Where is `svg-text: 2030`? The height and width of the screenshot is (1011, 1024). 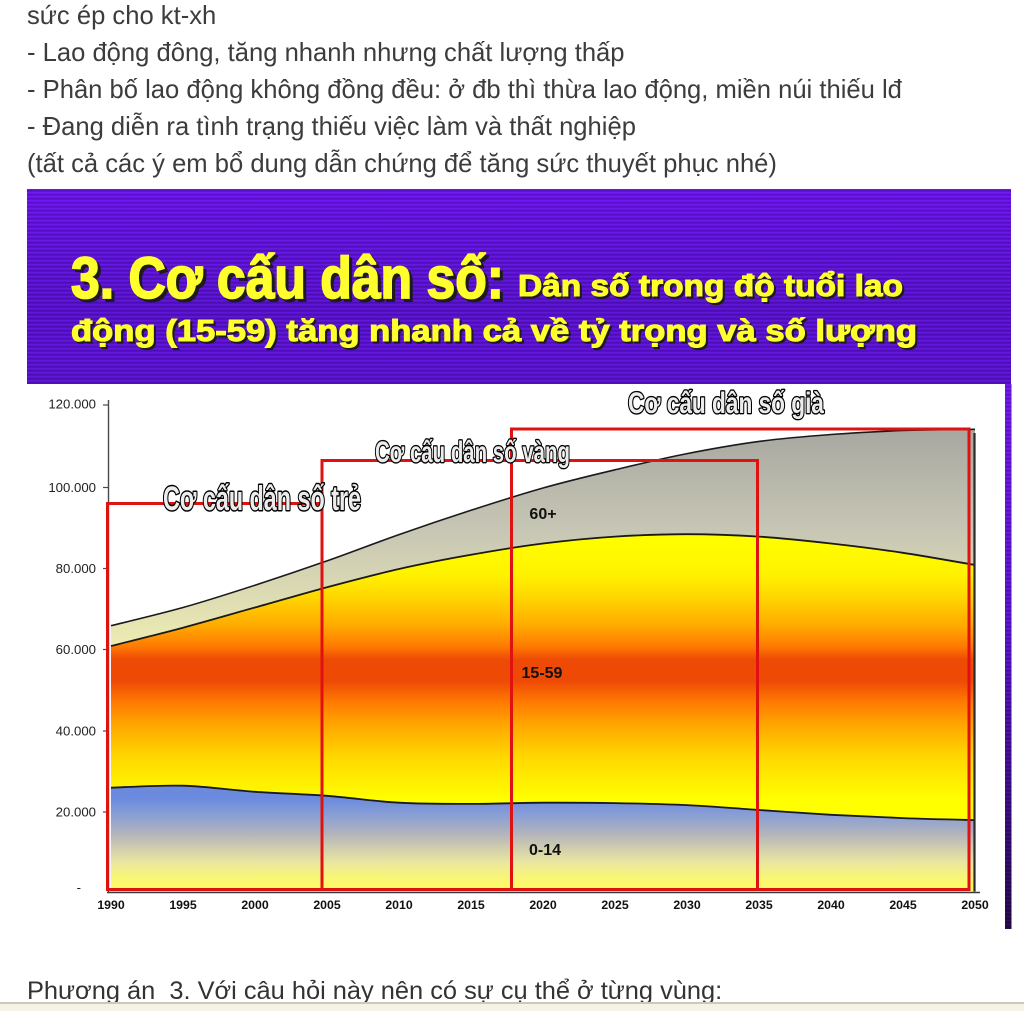 svg-text: 2030 is located at coordinates (687, 905).